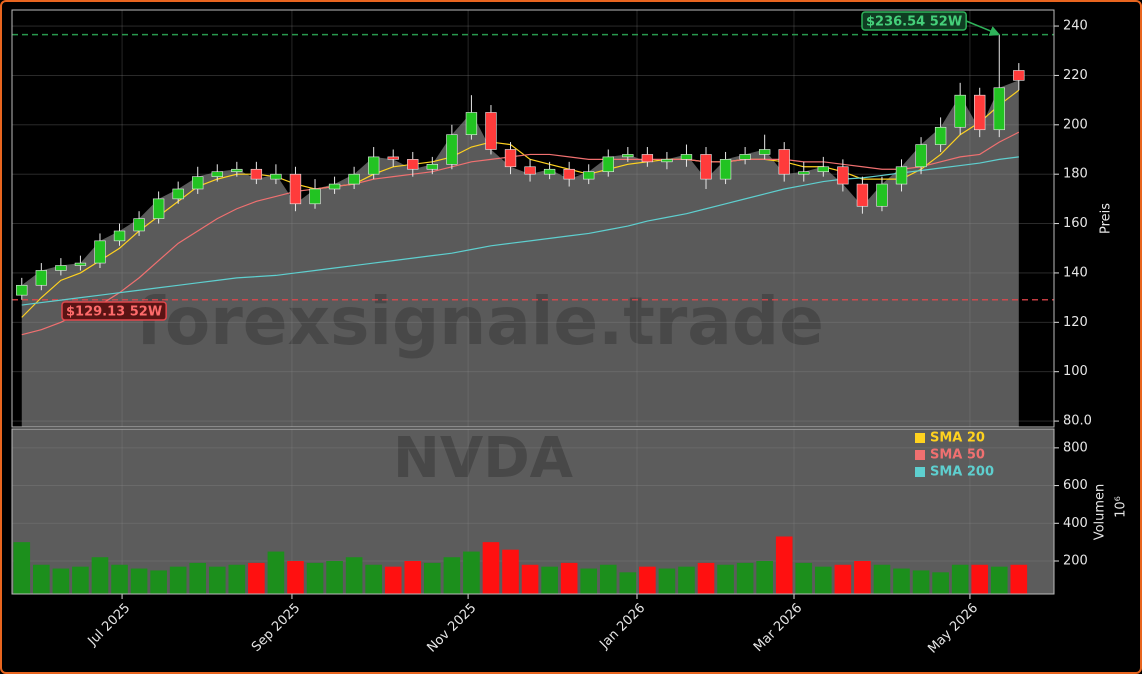  Describe the element at coordinates (1075, 371) in the screenshot. I see `y-tick-label: 100` at that location.